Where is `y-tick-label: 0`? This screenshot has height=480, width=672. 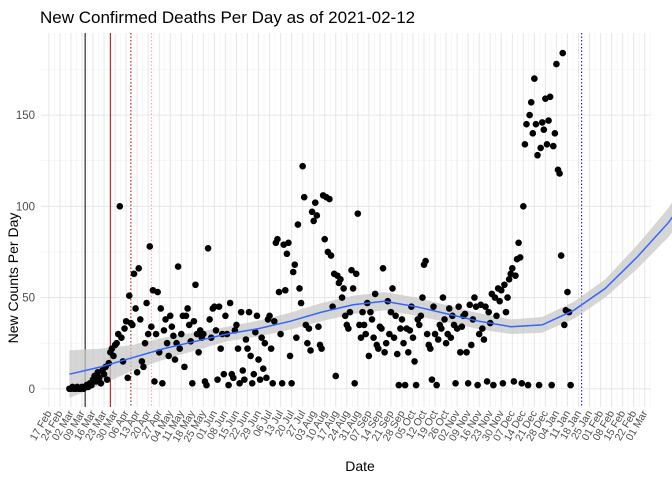
y-tick-label: 0 is located at coordinates (32, 390).